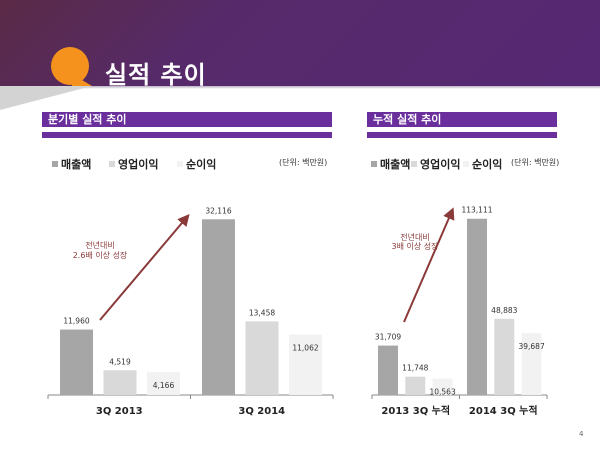 This screenshot has height=450, width=600. What do you see at coordinates (187, 135) in the screenshot?
I see `section-underline-quarterly` at bounding box center [187, 135].